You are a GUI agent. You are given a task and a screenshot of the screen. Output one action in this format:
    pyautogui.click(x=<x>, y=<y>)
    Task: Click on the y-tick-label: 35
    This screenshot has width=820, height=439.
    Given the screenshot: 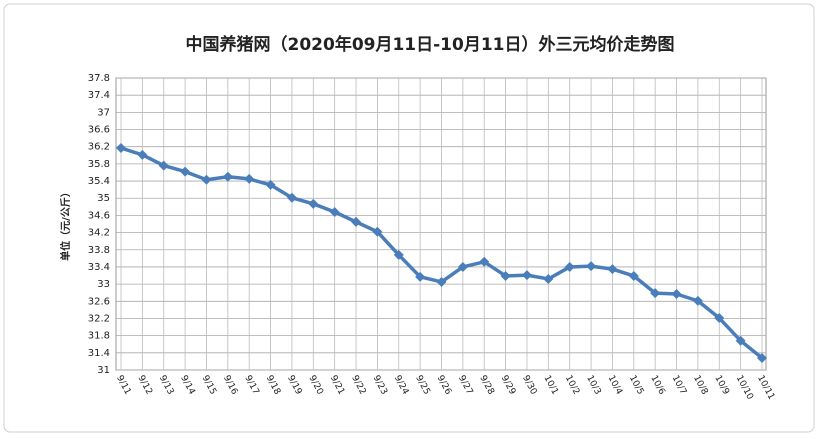 What is the action you would take?
    pyautogui.click(x=103, y=198)
    